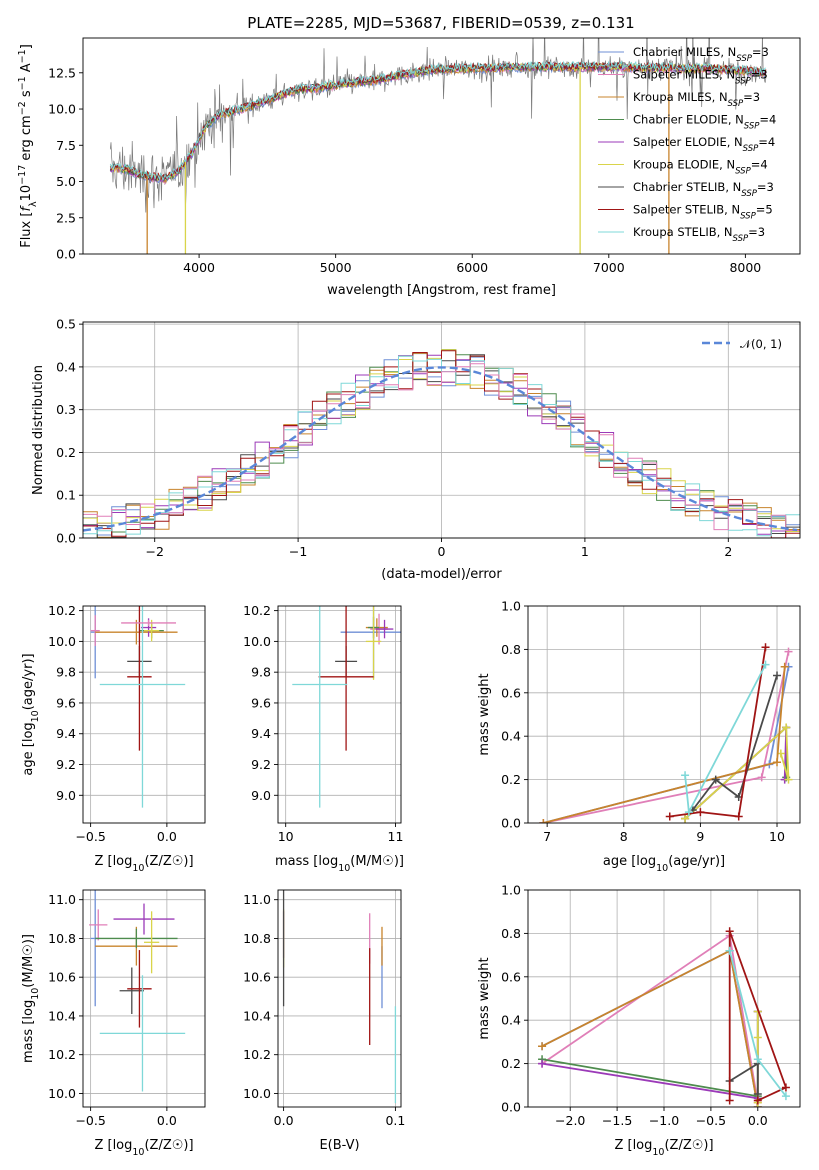 The height and width of the screenshot is (1170, 819). Describe the element at coordinates (761, 344) in the screenshot. I see `legend-label: 𝒩(0, 1)` at that location.